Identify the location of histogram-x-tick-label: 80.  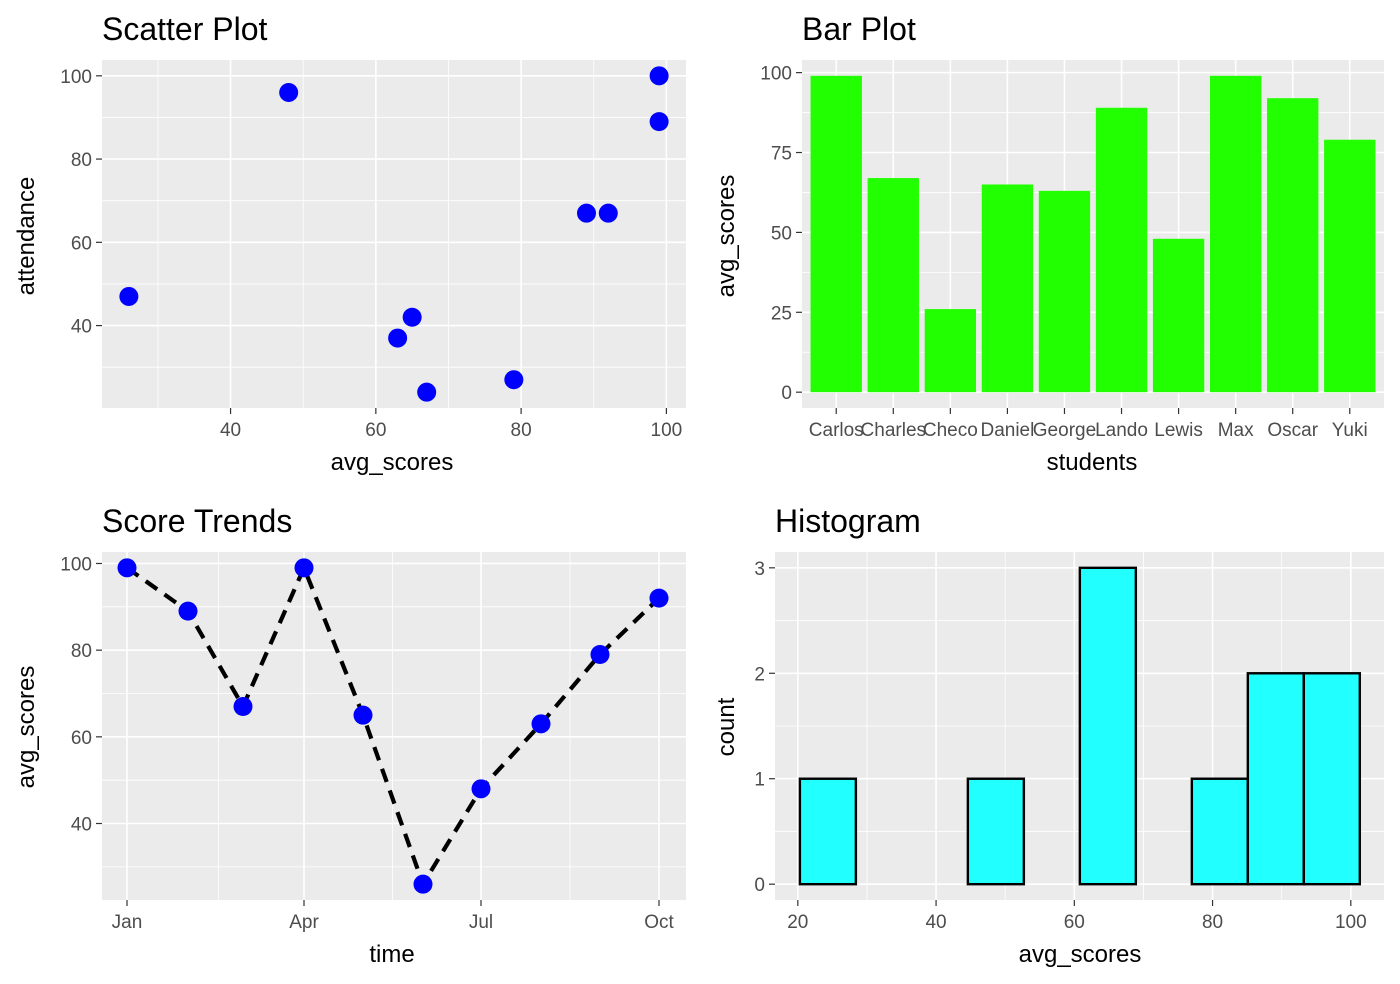
(1212, 922).